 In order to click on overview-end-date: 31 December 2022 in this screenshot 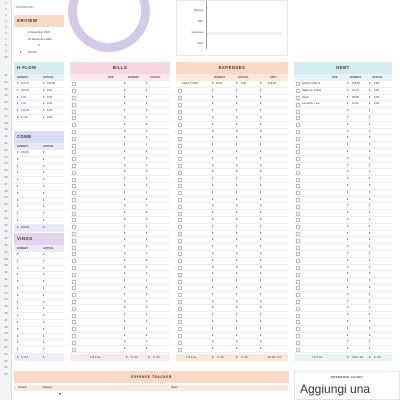, I will do `click(40, 39)`.